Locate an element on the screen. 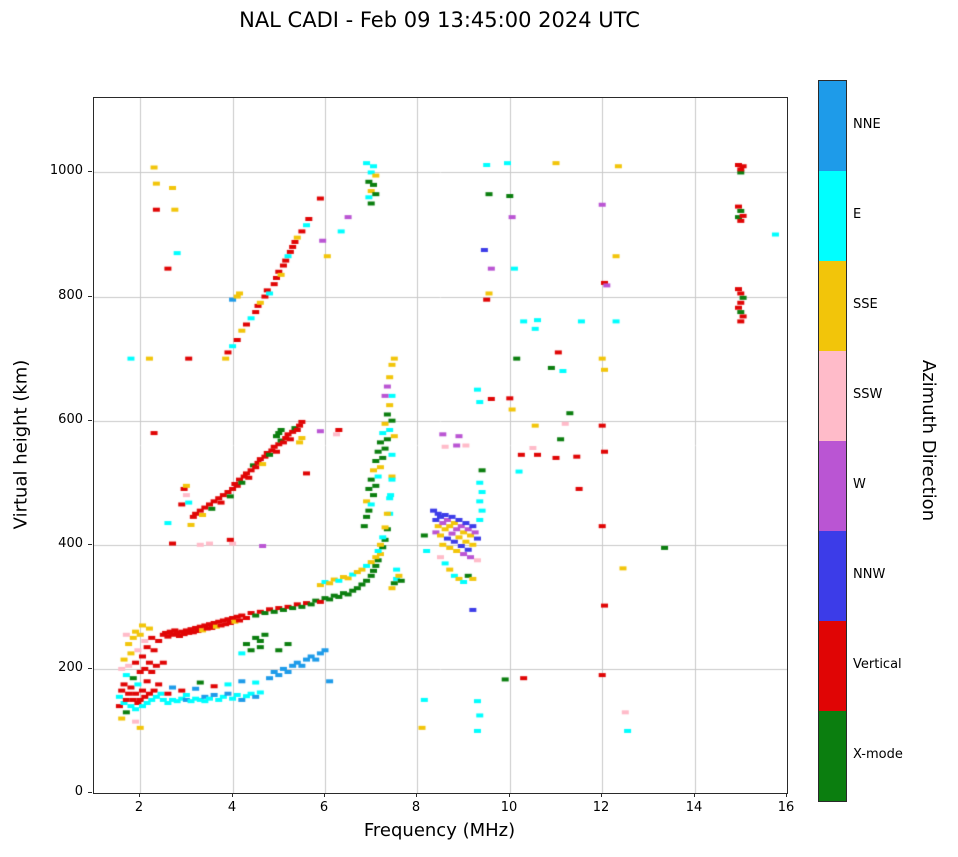 This screenshot has width=958, height=857. y-tick-label: 400 is located at coordinates (70, 543).